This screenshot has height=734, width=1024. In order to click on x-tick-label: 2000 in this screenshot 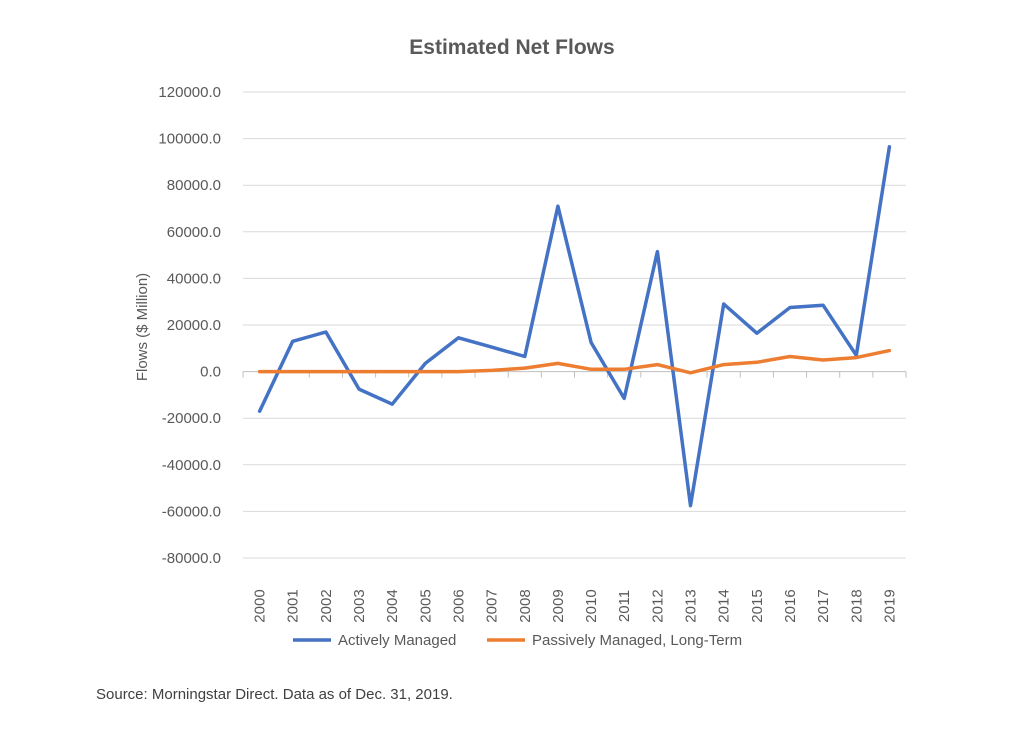, I will do `click(260, 605)`.